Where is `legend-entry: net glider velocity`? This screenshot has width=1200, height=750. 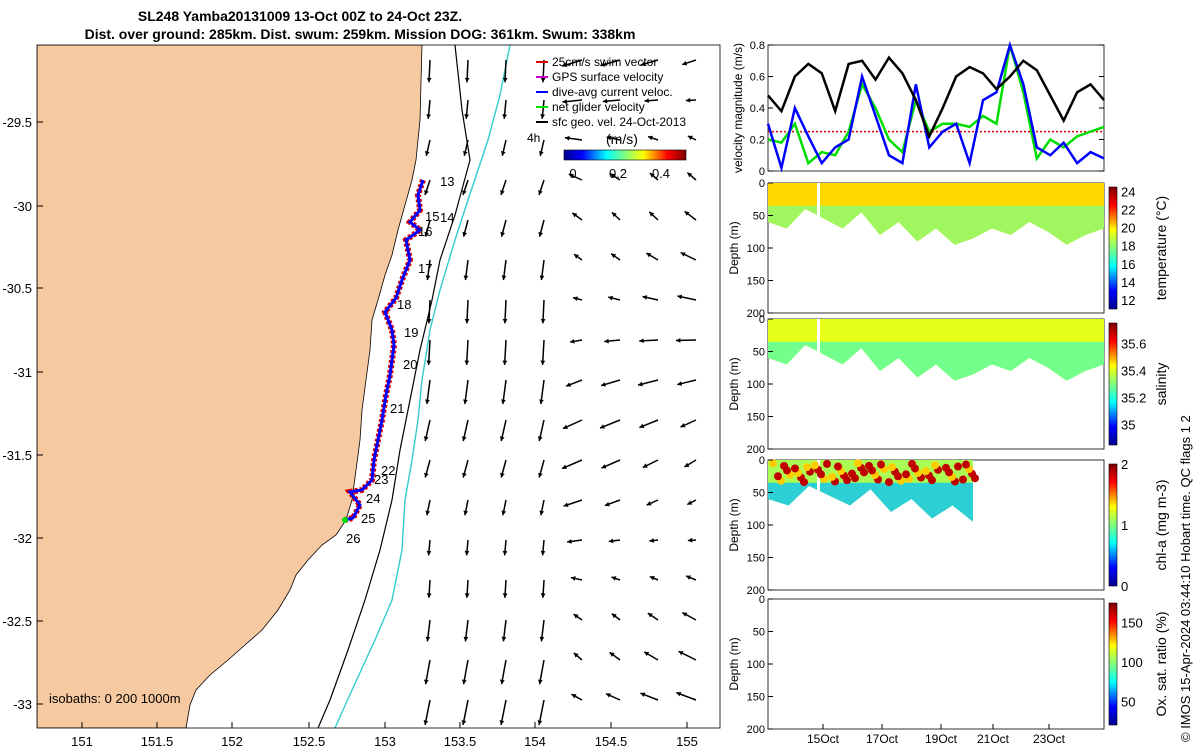
legend-entry: net glider velocity is located at coordinates (598, 107).